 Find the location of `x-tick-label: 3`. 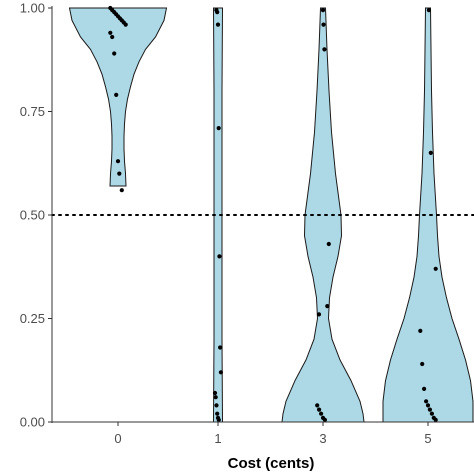

x-tick-label: 3 is located at coordinates (322, 438).